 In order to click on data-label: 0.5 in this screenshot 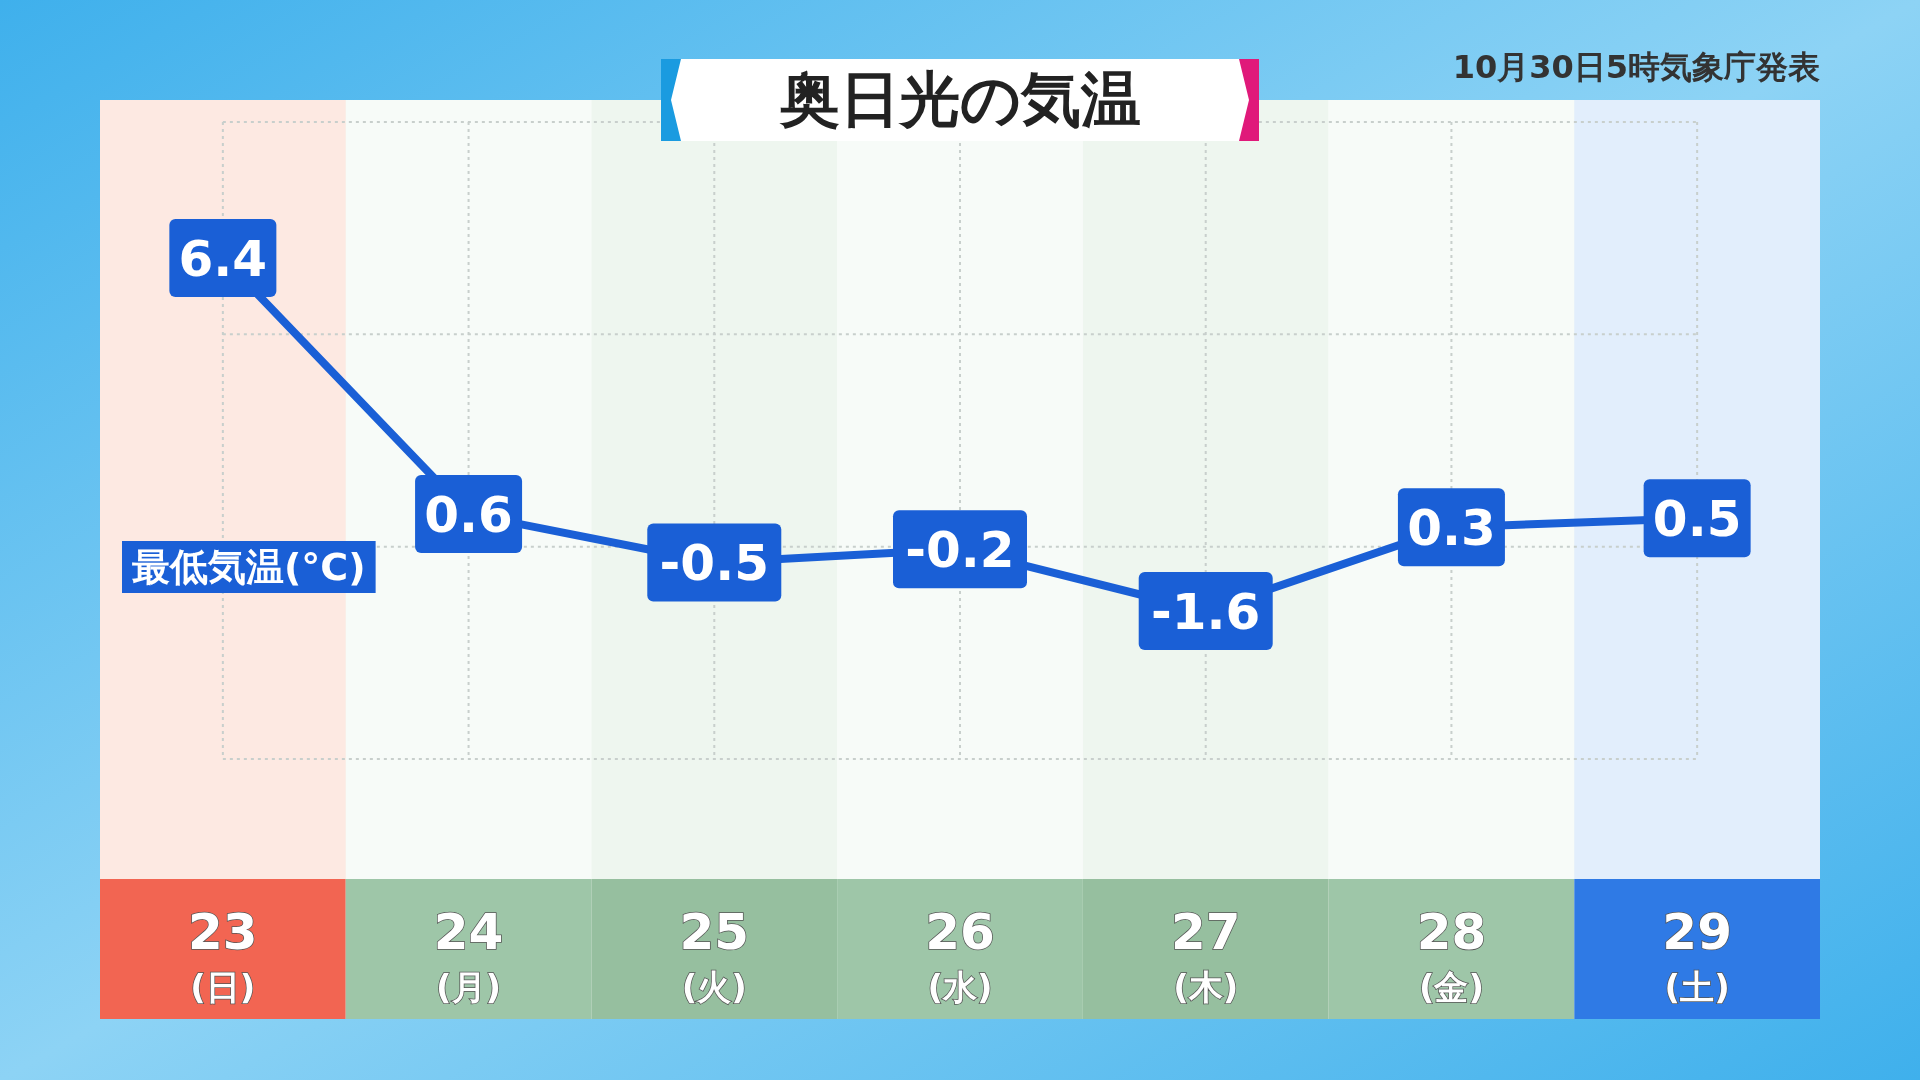, I will do `click(1697, 519)`.